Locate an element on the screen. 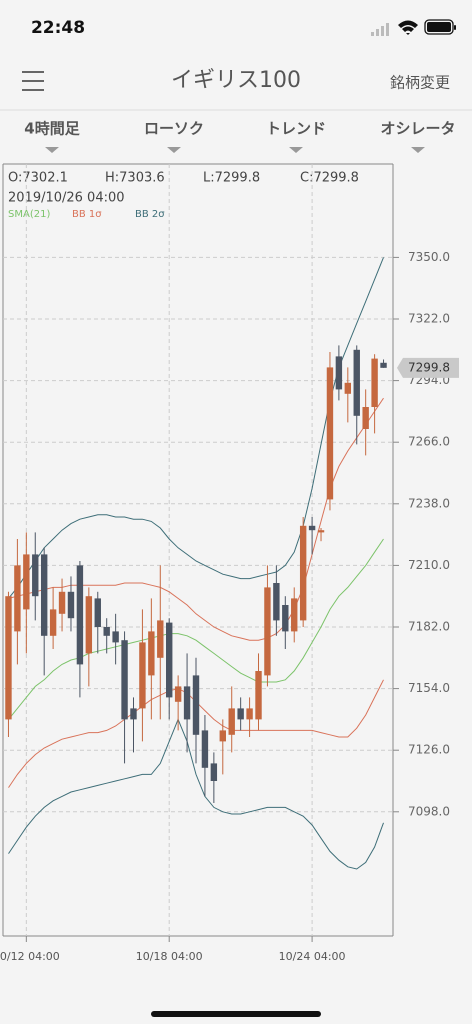  legend-entry: BB 1σ is located at coordinates (87, 214).